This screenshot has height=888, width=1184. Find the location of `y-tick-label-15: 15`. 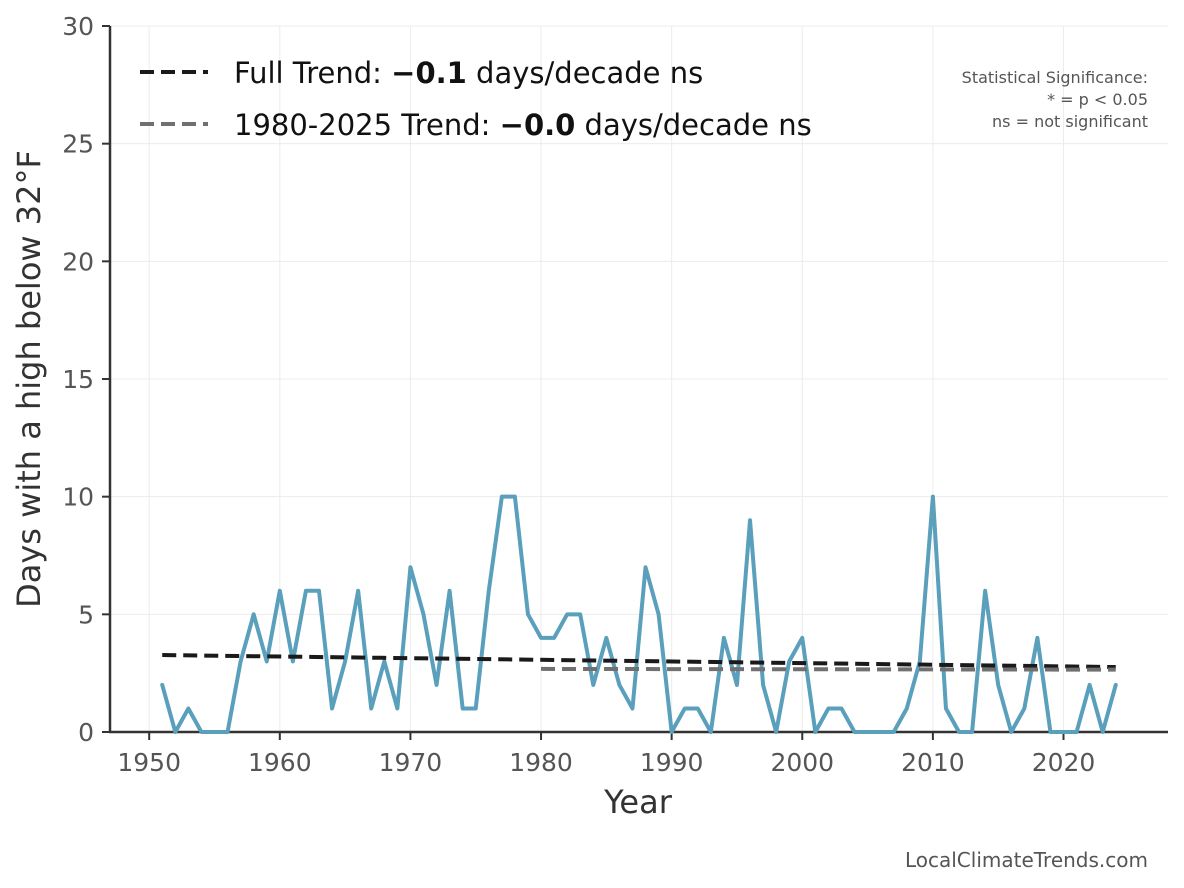

y-tick-label-15: 15 is located at coordinates (78, 379).